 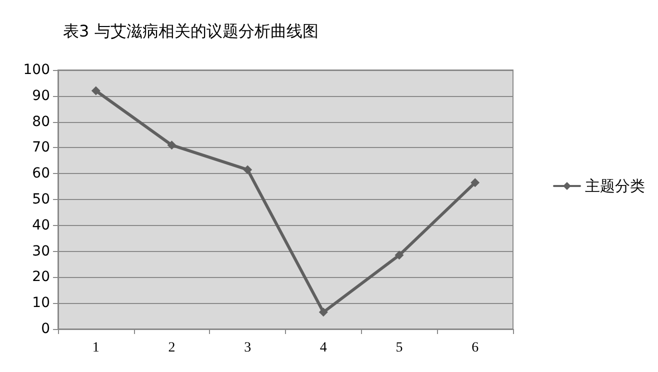 I want to click on x-tick-label: 5, so click(x=399, y=348).